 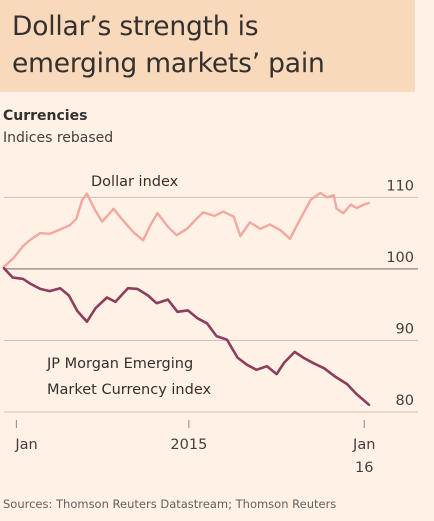 I want to click on annotation-em-currency-line-1: Market Currency index, so click(x=129, y=390).